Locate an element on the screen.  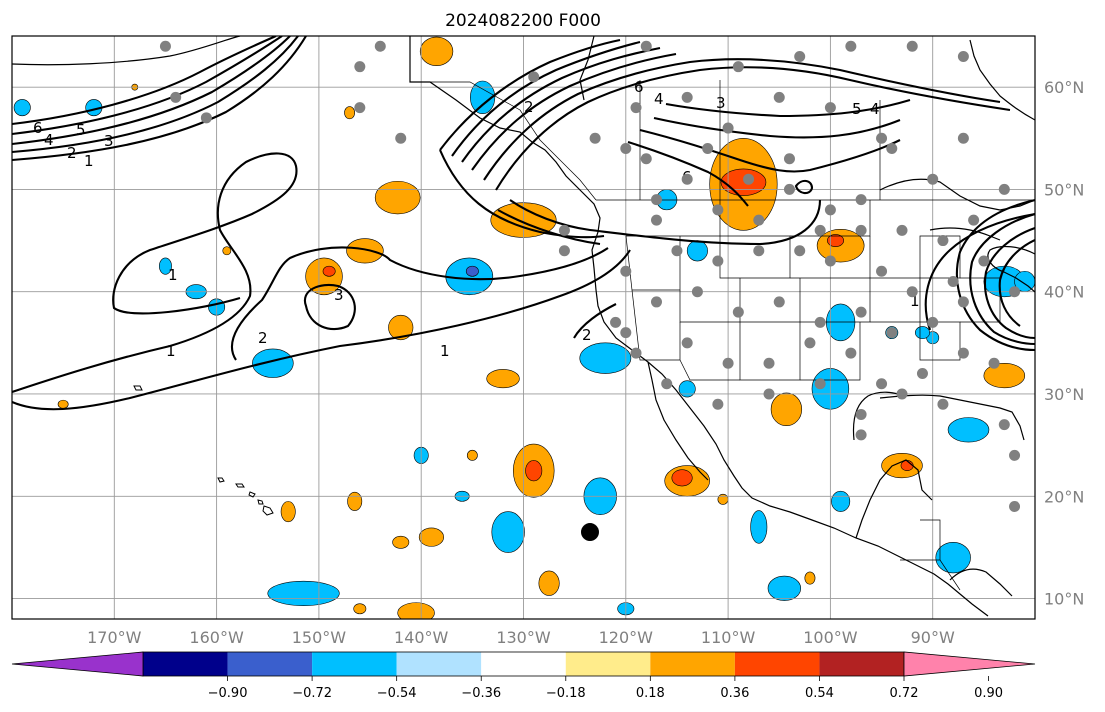
colorbar-tick-label: −0.72 is located at coordinates (312, 693).